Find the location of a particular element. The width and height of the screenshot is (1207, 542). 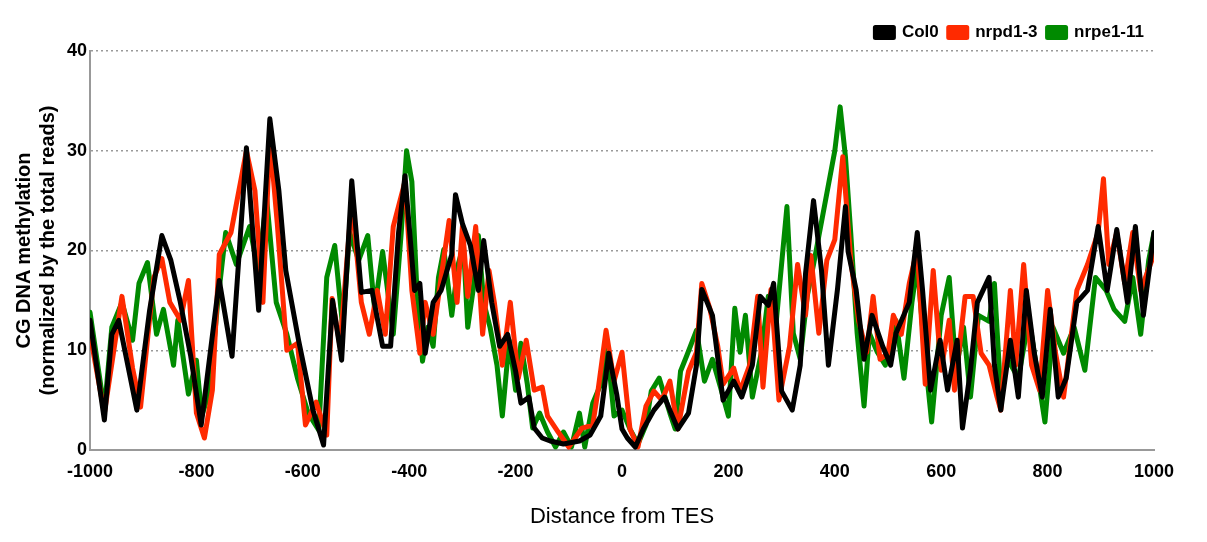

x-tick-label: 800 is located at coordinates (1047, 470).